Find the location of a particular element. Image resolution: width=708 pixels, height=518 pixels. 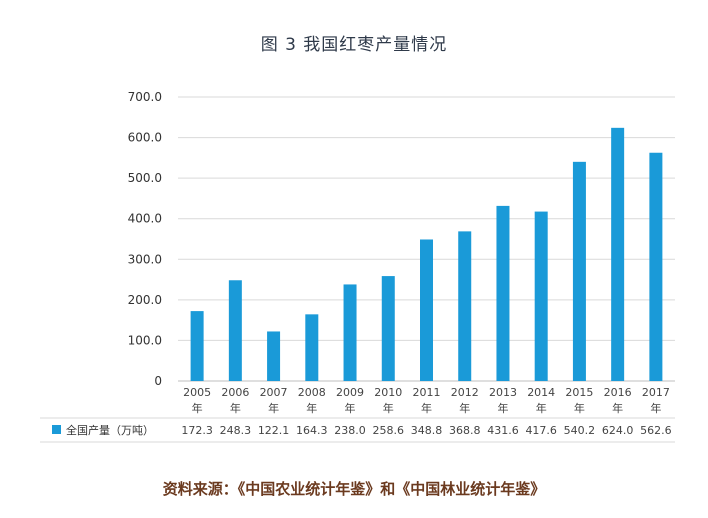

data-table-value: 417.6 is located at coordinates (541, 430).